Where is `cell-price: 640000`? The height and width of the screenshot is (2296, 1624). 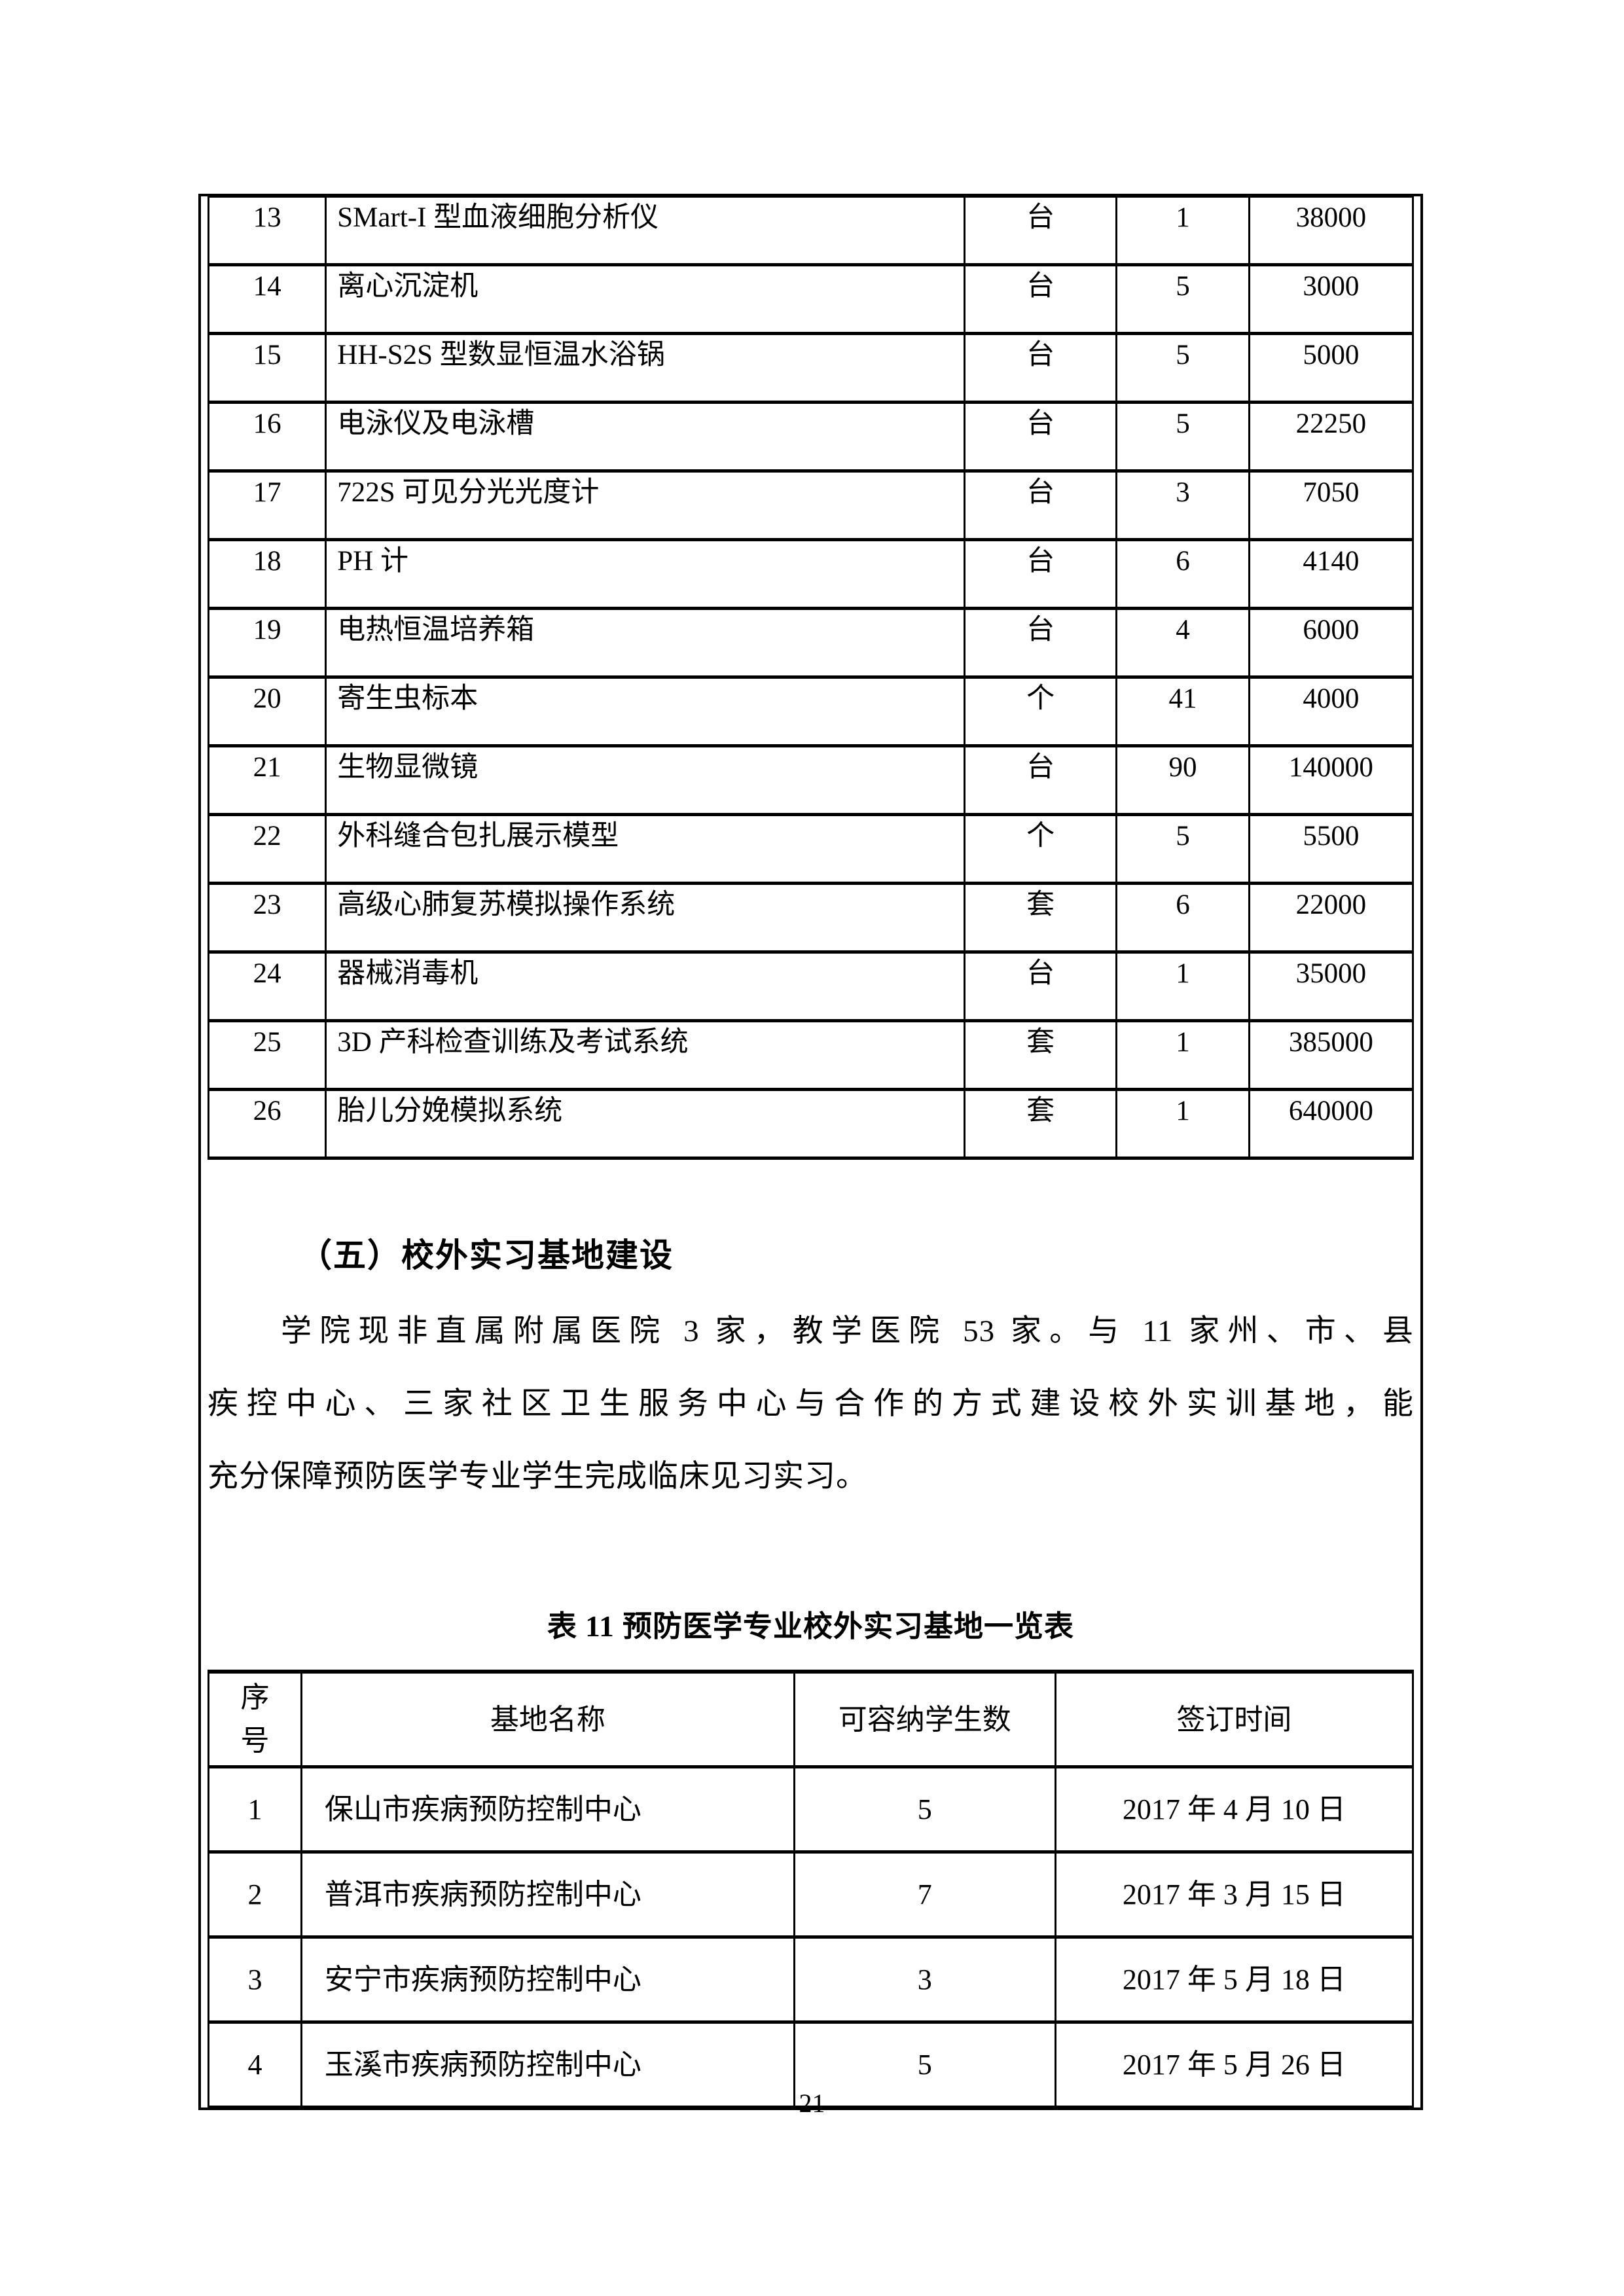
cell-price: 640000 is located at coordinates (1331, 1124).